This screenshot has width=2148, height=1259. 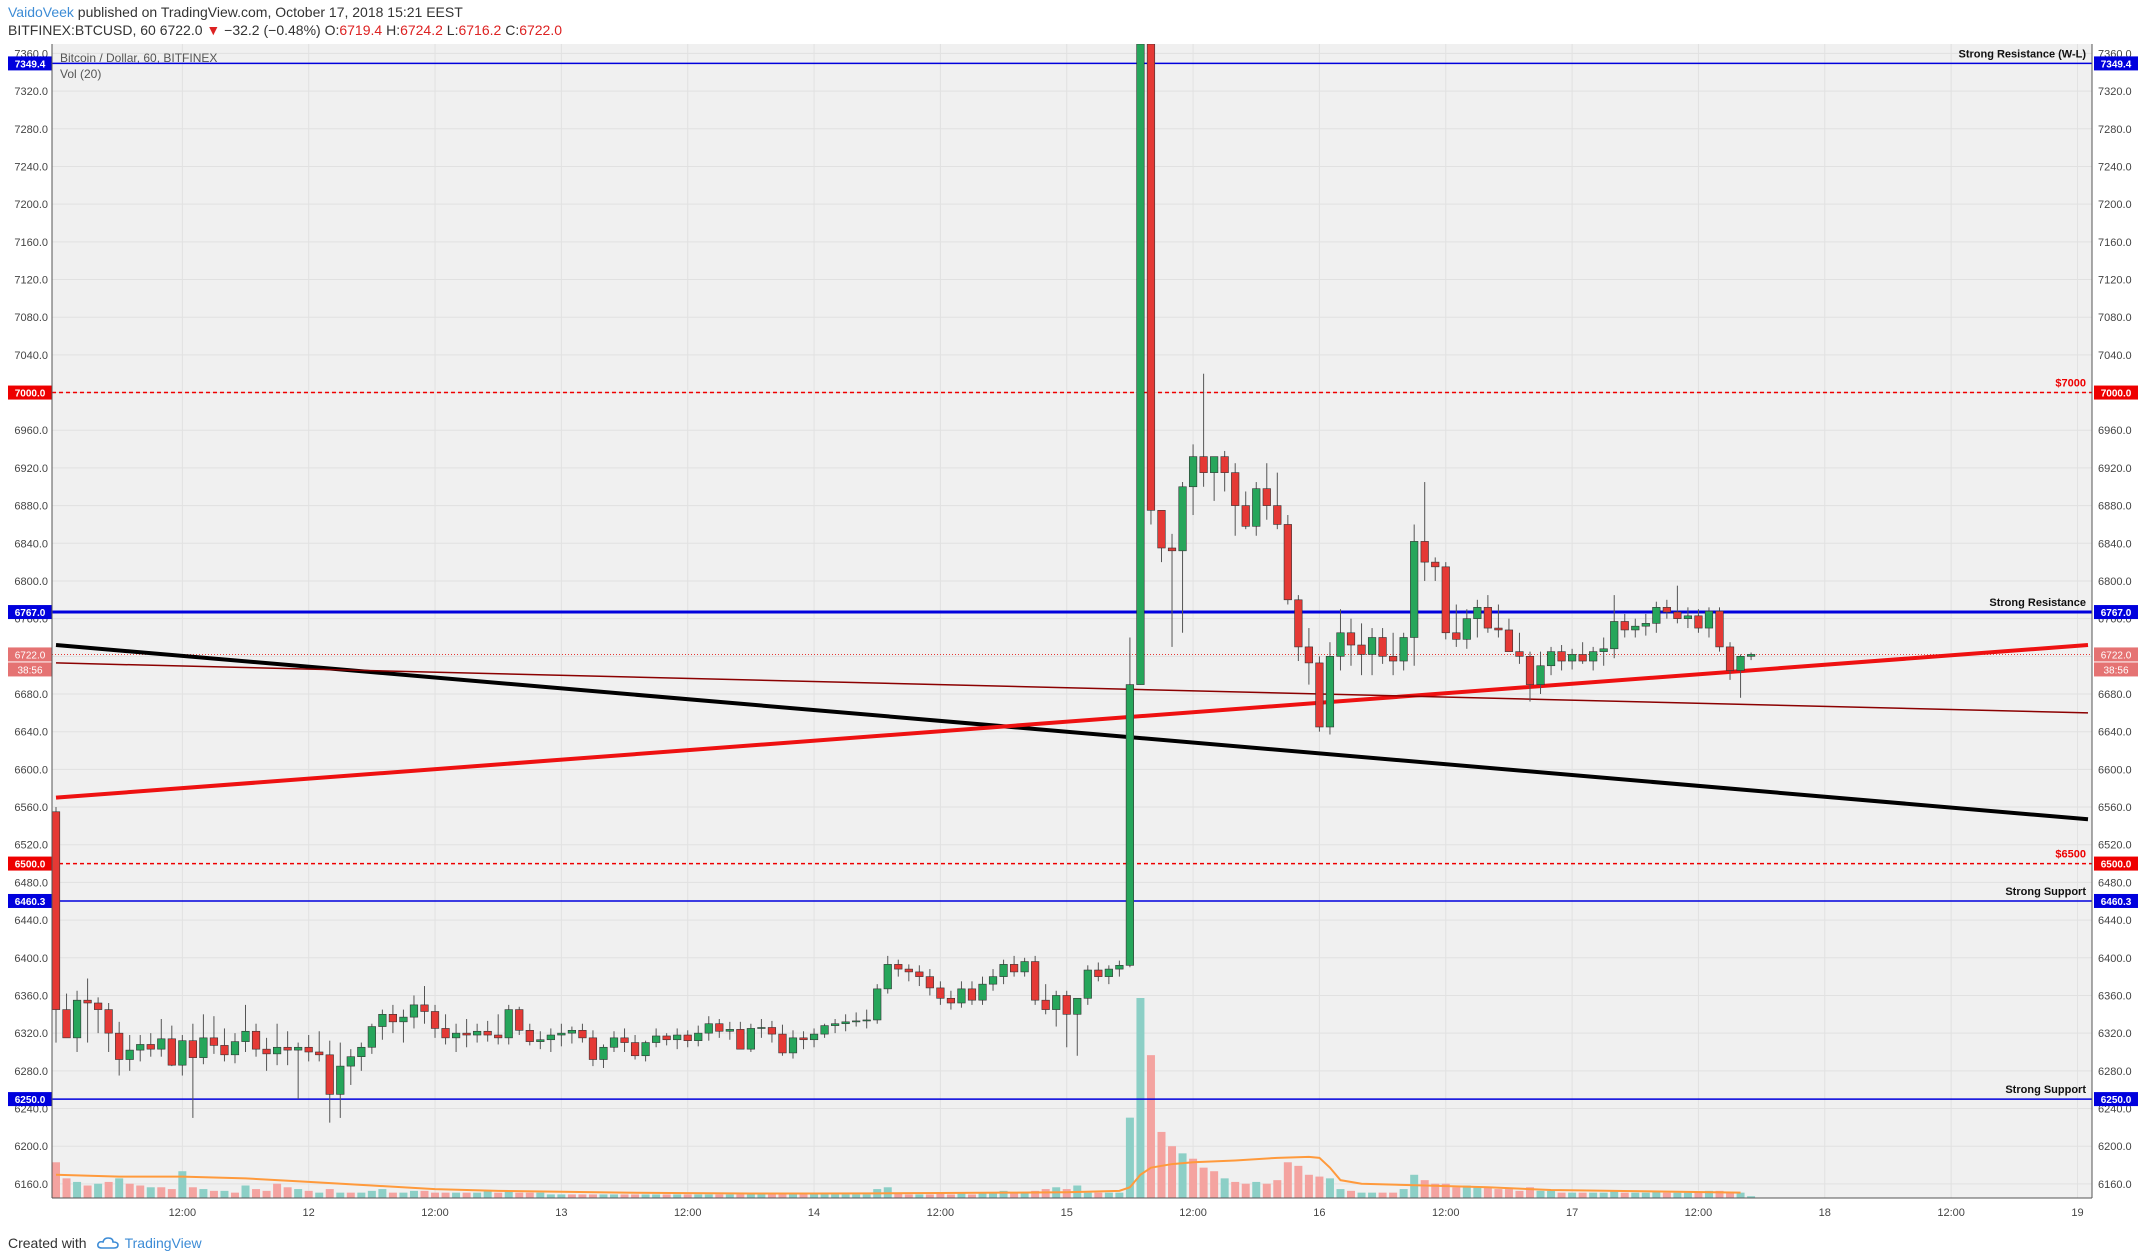 I want to click on current-price-text: 6722.0, so click(x=2116, y=655).